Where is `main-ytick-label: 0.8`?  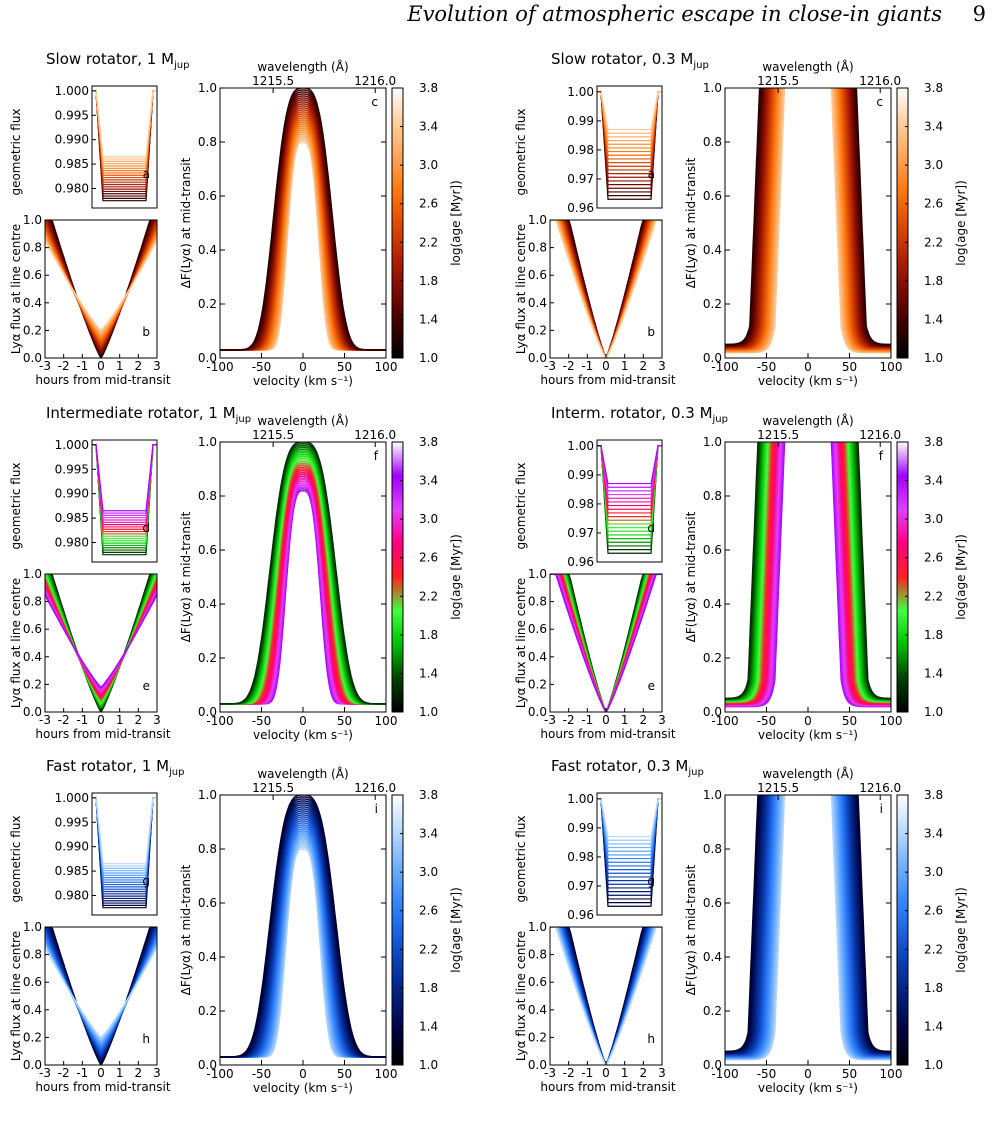 main-ytick-label: 0.8 is located at coordinates (207, 496).